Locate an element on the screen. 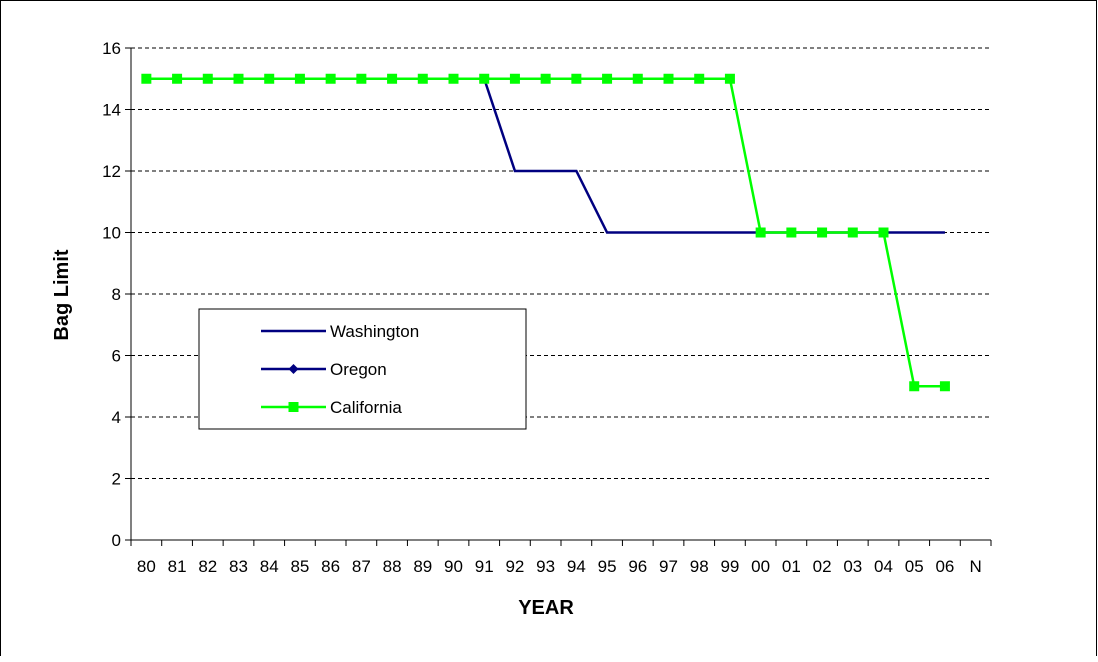  legend-entry-washington: Washington is located at coordinates (340, 331).